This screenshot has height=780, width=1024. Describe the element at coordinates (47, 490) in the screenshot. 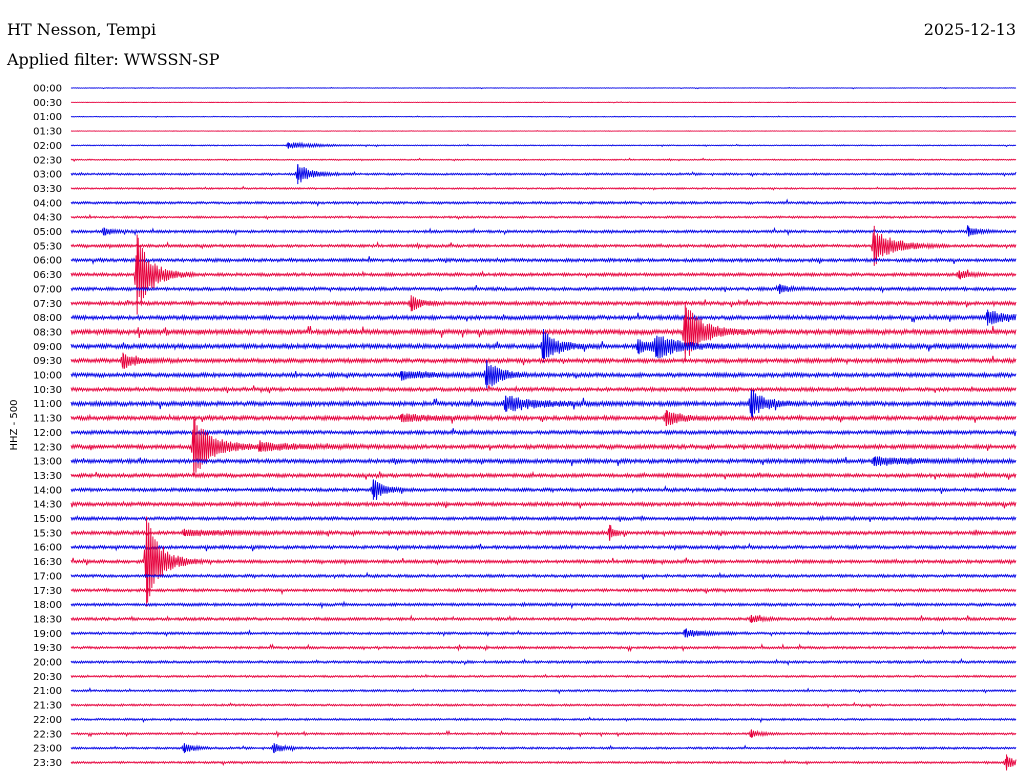

I see `time-label: 14:00` at that location.